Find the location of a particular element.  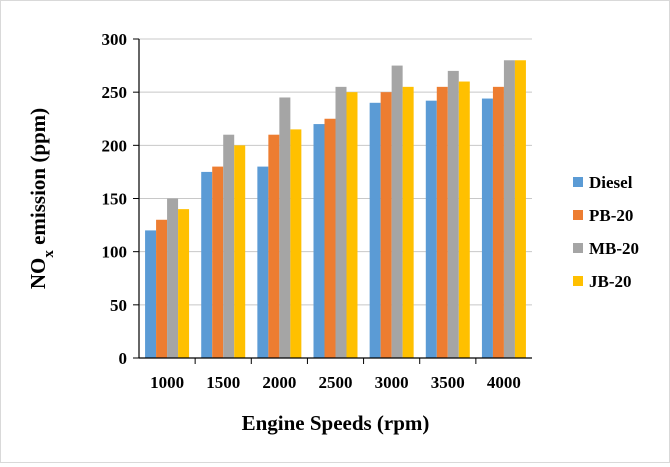

legend-label: JB-20 is located at coordinates (610, 281).